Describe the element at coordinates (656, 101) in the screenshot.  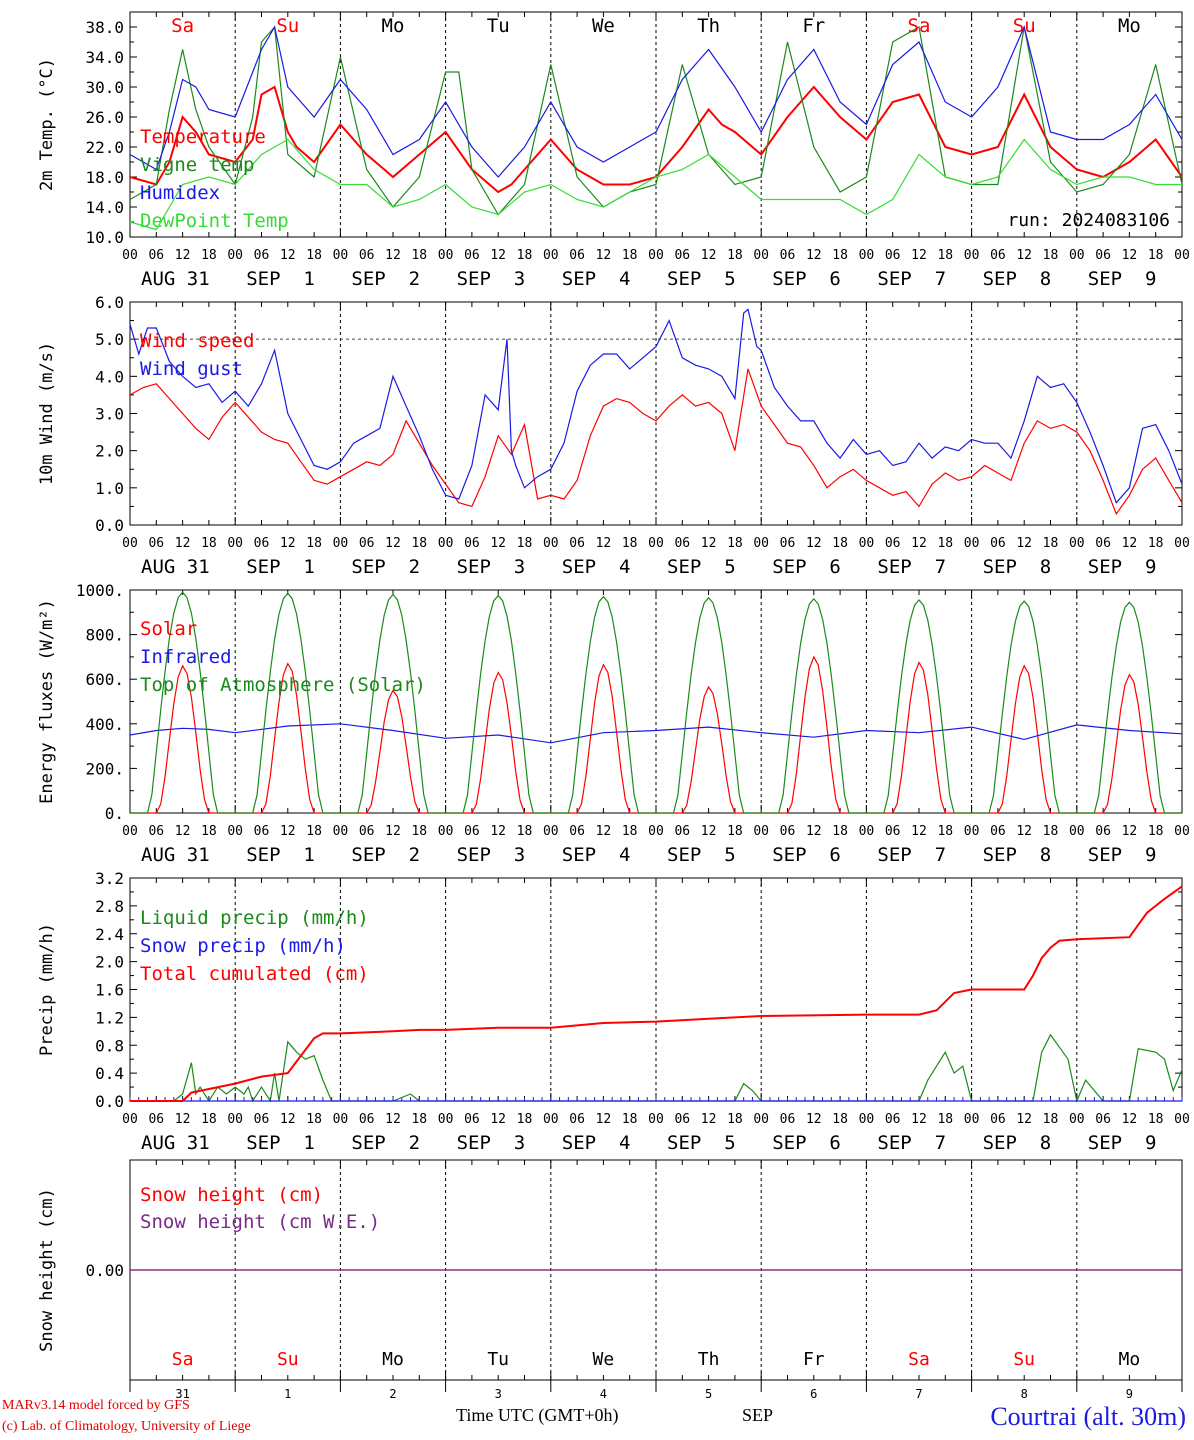
I see `series-line-humidex` at that location.